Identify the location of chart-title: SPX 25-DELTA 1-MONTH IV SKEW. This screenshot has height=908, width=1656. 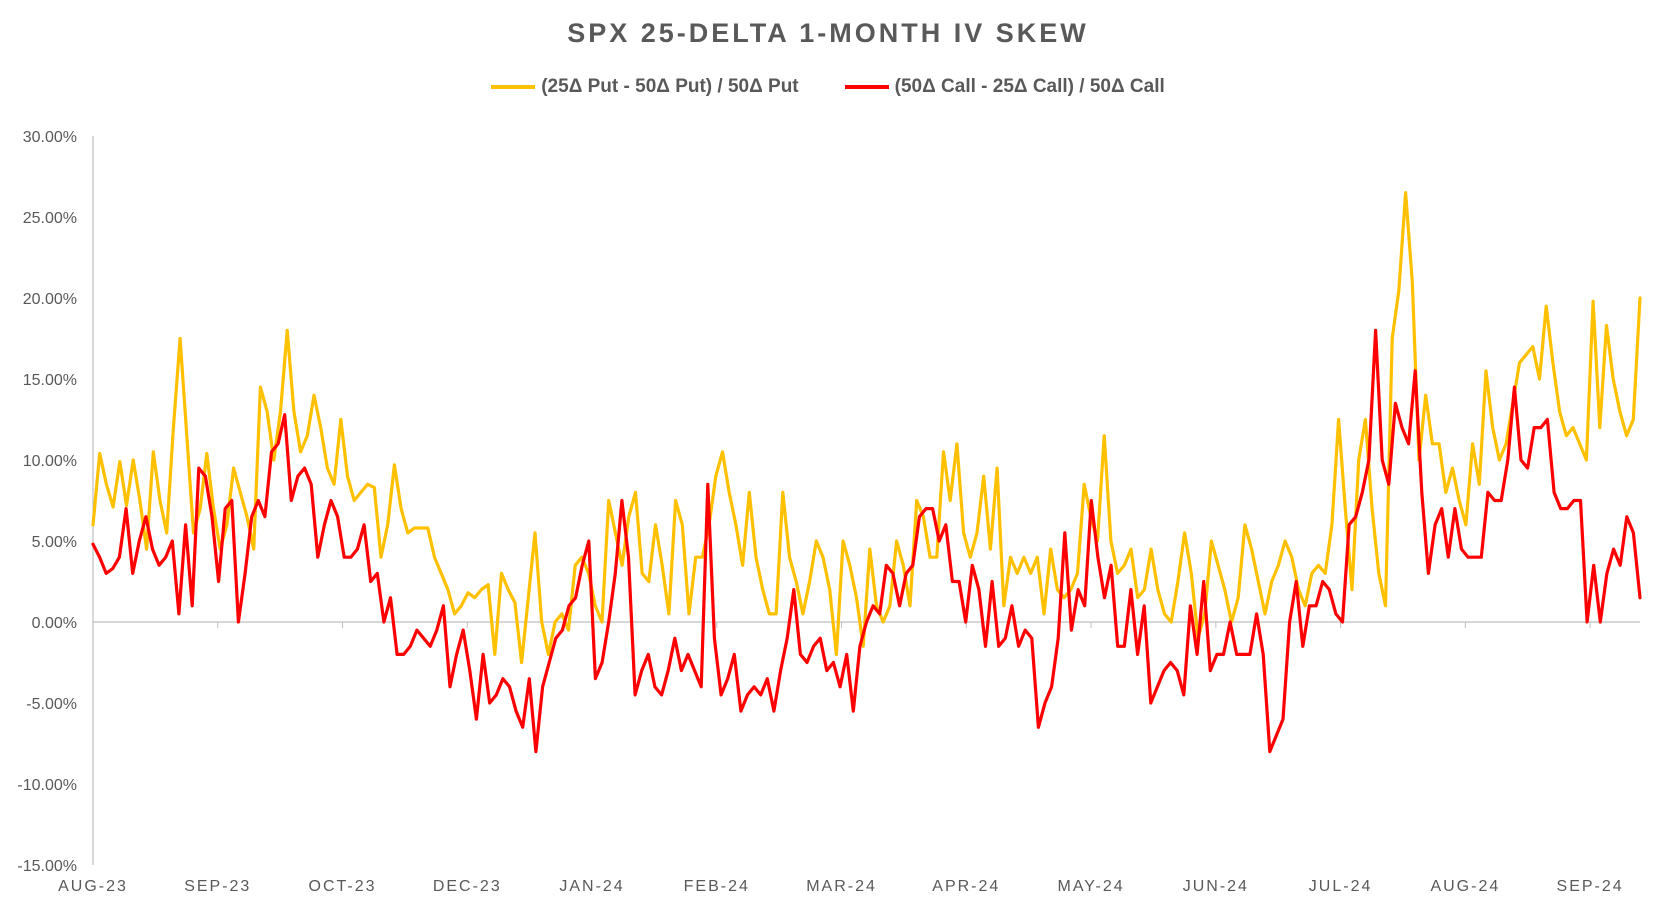
(828, 33).